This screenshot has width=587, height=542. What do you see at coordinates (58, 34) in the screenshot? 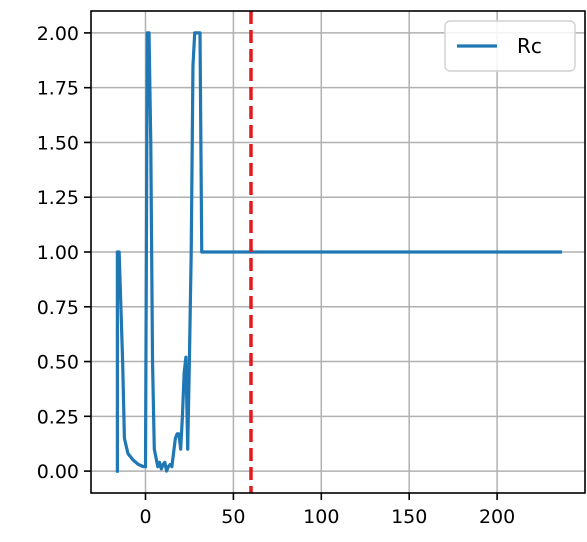
I see `y-tick-label: 2.00` at bounding box center [58, 34].